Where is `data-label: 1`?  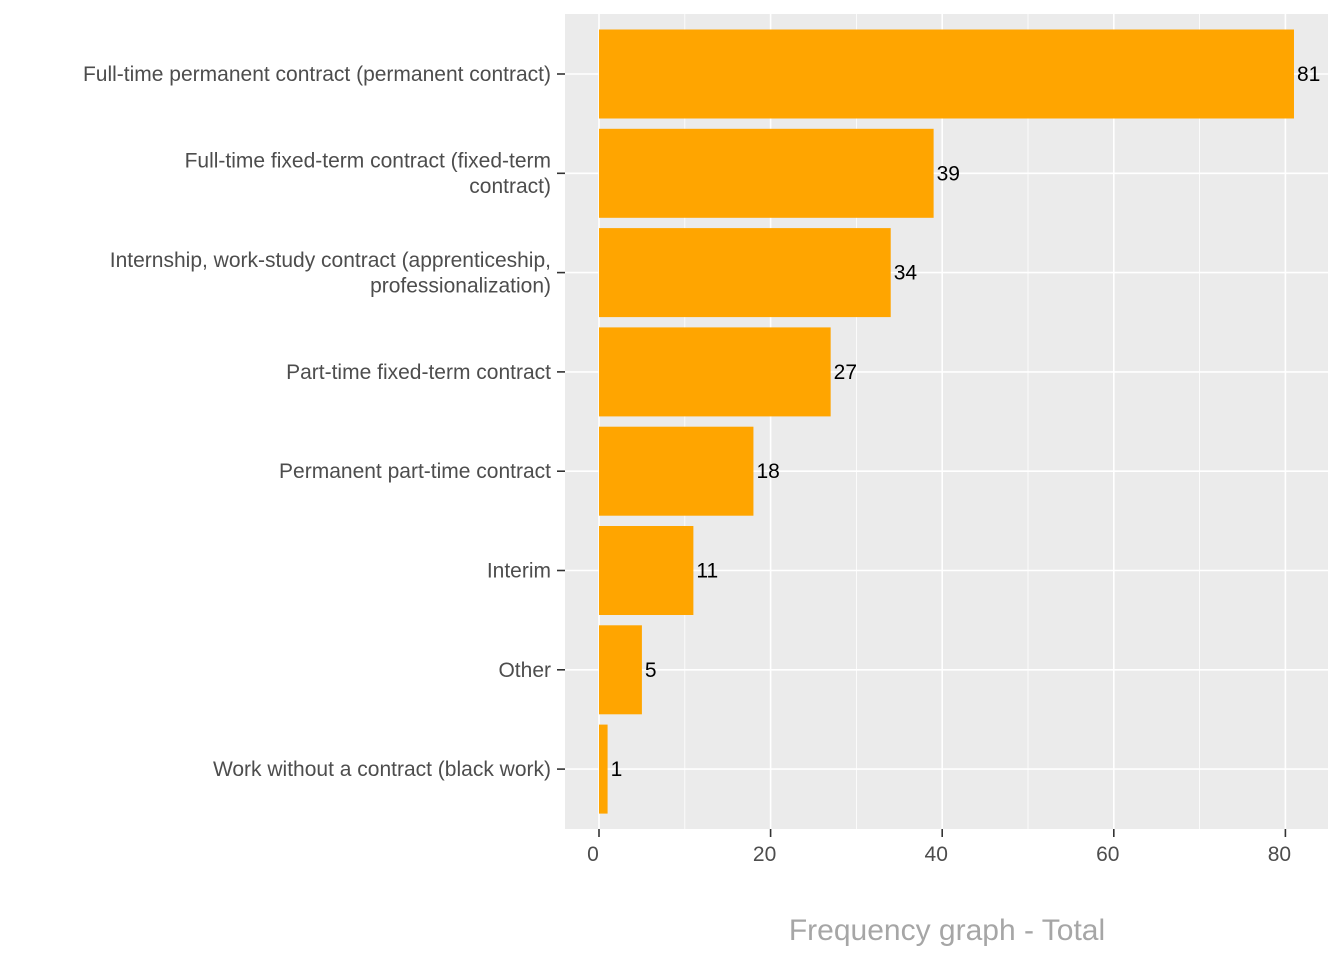
data-label: 1 is located at coordinates (617, 769).